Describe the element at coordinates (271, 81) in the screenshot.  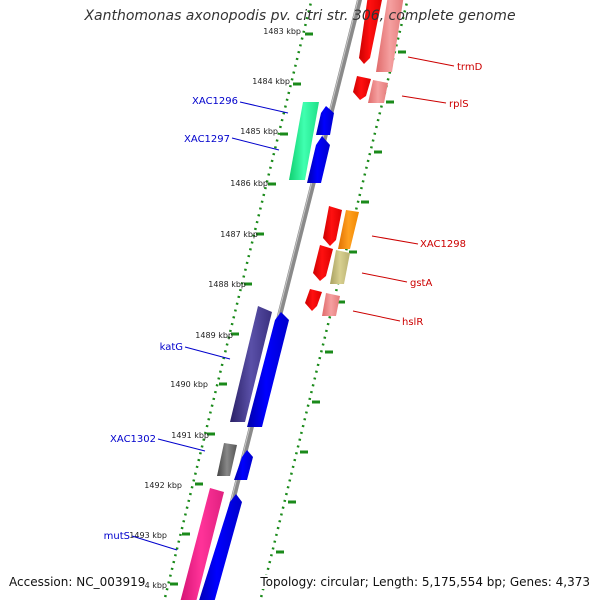
I see `tick-label: 1484 kbp` at that location.